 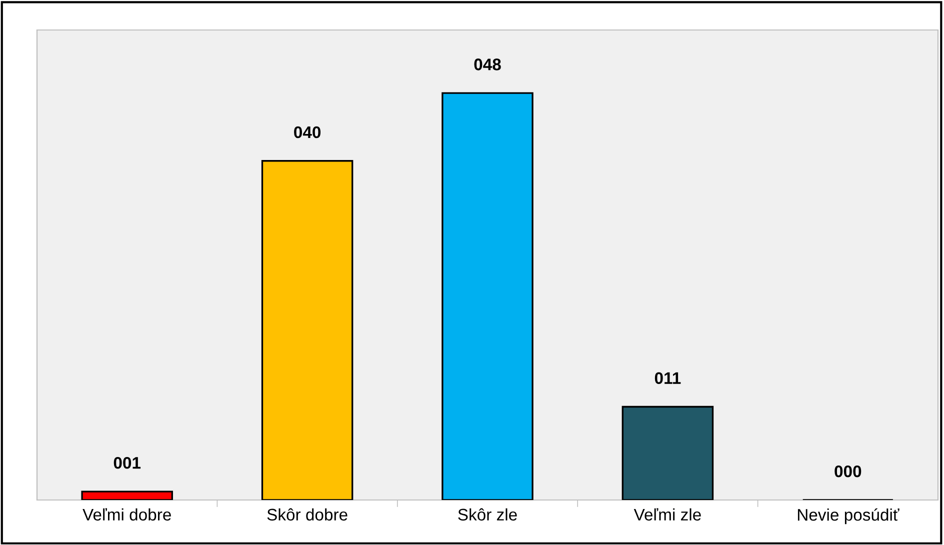 What do you see at coordinates (307, 132) in the screenshot?
I see `data-label: 040` at bounding box center [307, 132].